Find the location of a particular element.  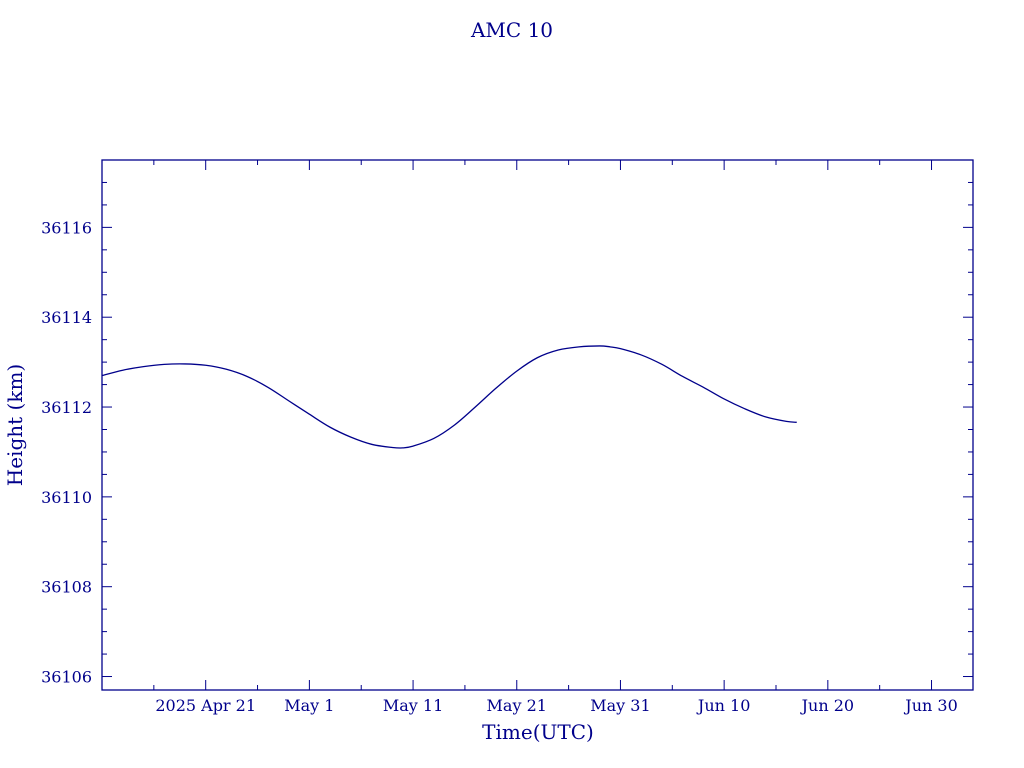

x-tick-label: May 11 is located at coordinates (413, 705).